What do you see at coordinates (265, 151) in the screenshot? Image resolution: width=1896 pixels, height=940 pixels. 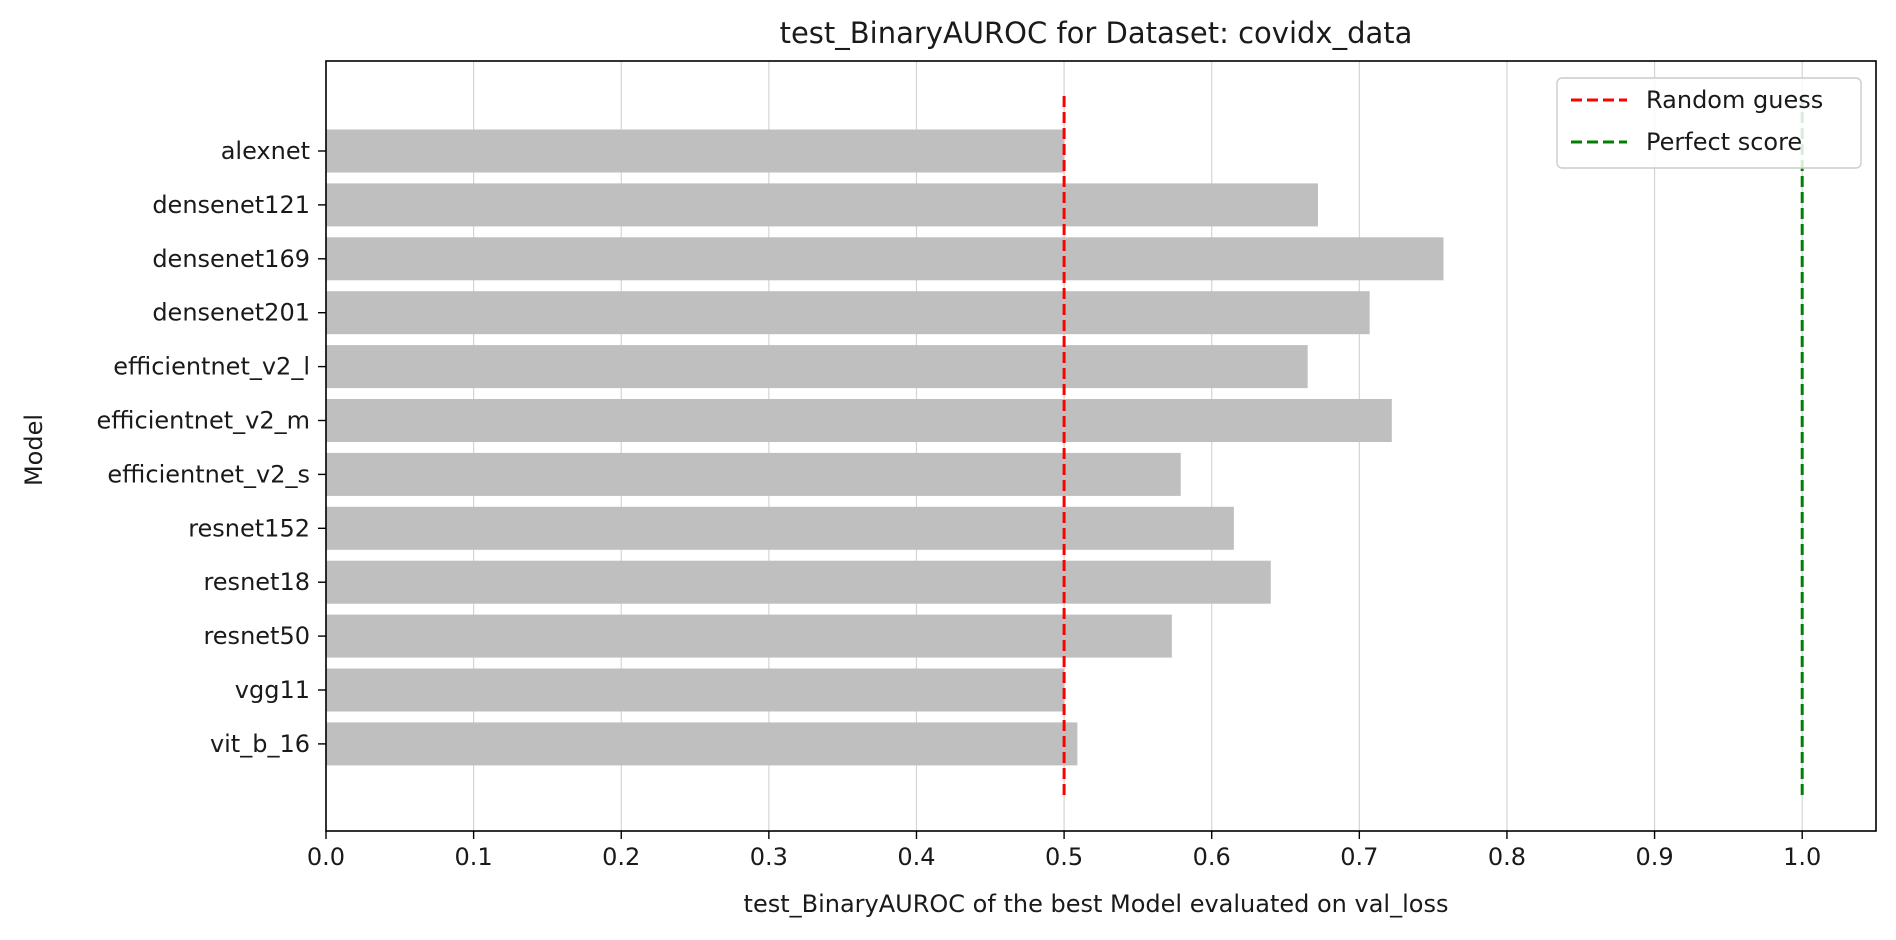 I see `y-tick-label-alexnet: alexnet` at bounding box center [265, 151].